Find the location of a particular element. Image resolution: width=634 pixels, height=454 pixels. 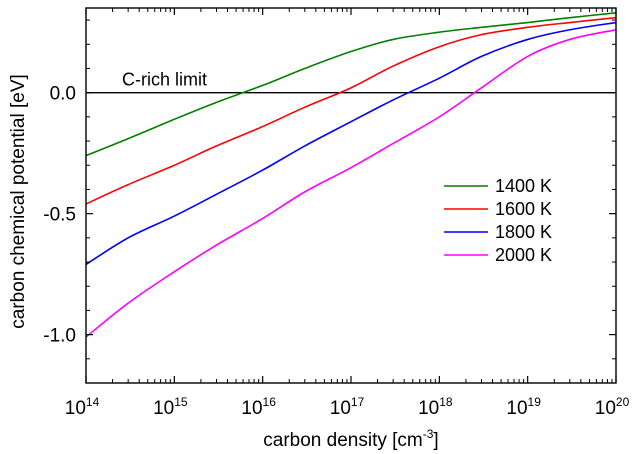

x-tick-label-0: 1014 is located at coordinates (82, 407).